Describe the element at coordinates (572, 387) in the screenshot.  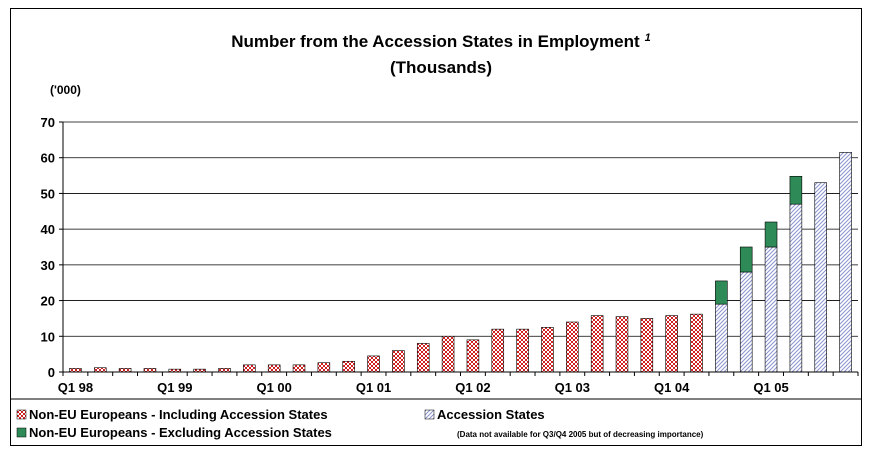
I see `x-tick-label: Q1 03` at that location.